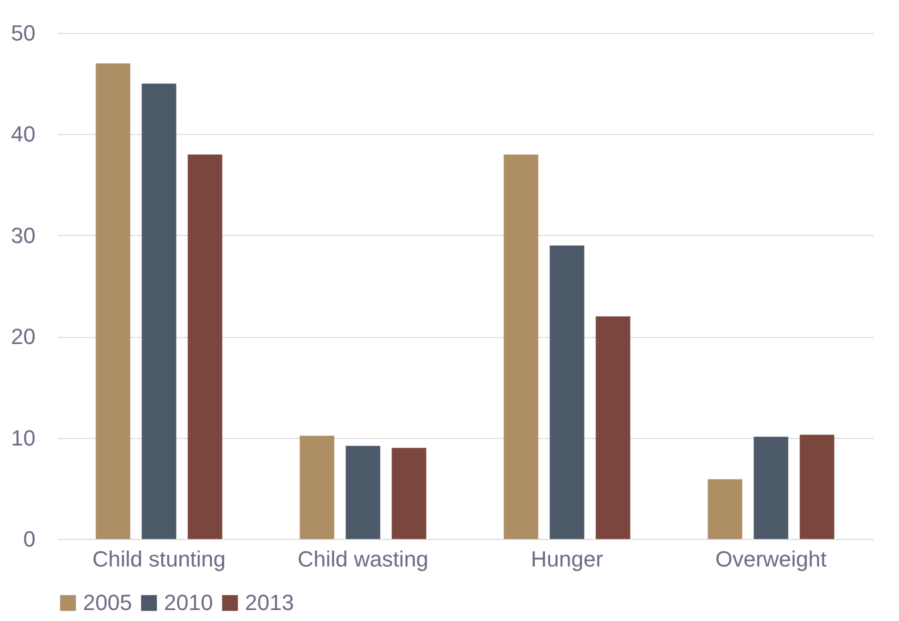  What do you see at coordinates (567, 559) in the screenshot?
I see `x-tick-label: Hunger` at bounding box center [567, 559].